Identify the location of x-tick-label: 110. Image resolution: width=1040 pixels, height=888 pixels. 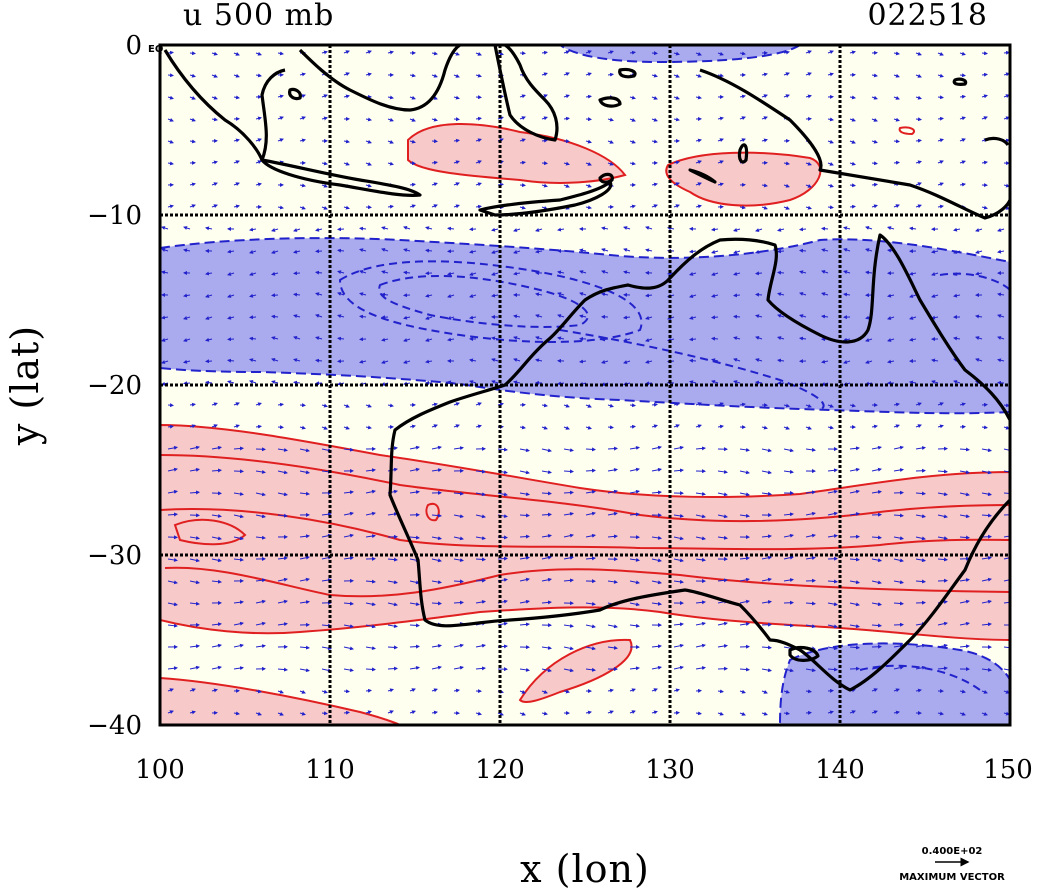
(330, 770).